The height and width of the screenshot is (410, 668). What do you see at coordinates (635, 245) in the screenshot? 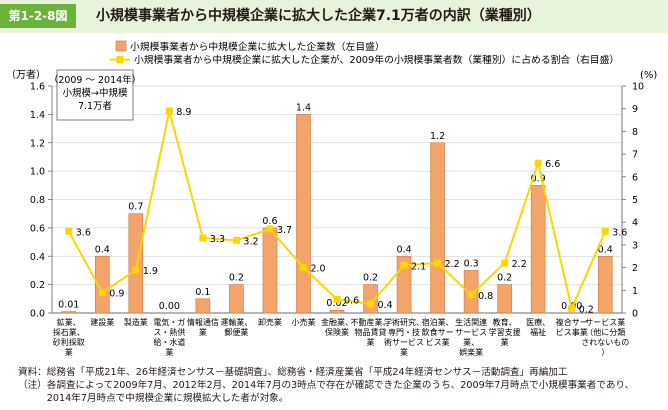
I see `right-axis-tick-label: 3` at bounding box center [635, 245].